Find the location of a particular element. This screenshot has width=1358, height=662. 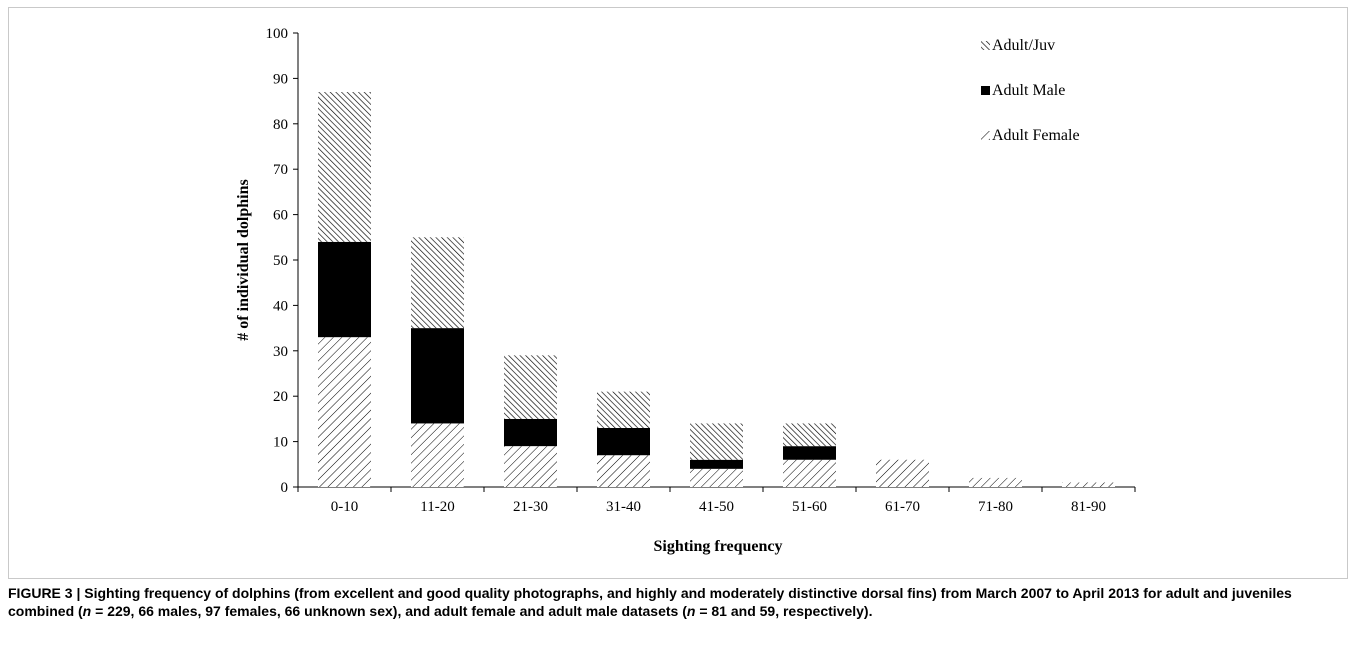

y-tick-label: 70 is located at coordinates (280, 170).